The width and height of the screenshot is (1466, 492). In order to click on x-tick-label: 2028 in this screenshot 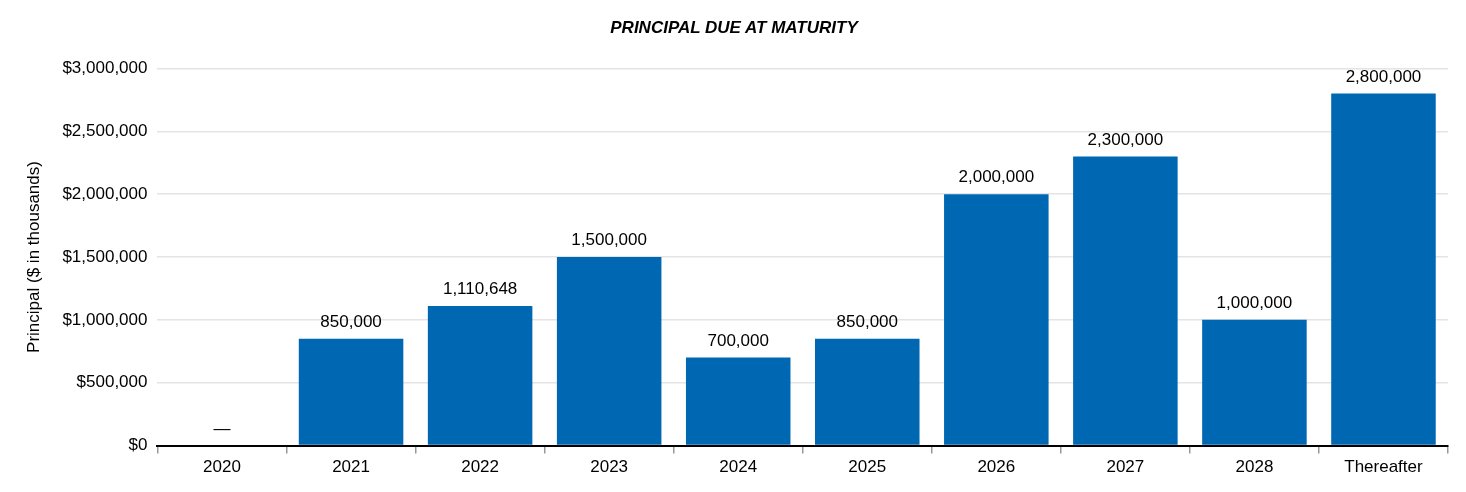, I will do `click(1254, 467)`.